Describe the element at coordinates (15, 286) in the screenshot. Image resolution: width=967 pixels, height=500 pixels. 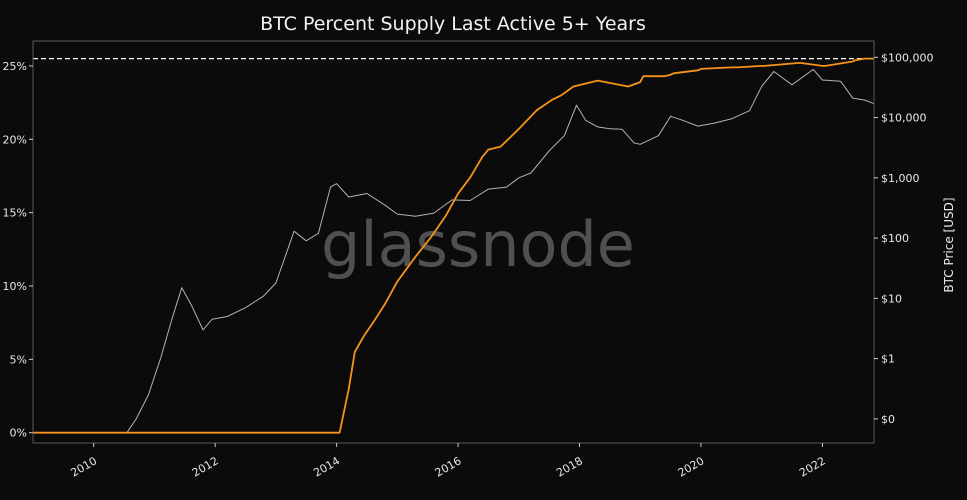
I see `y-tick-label: 10%` at that location.